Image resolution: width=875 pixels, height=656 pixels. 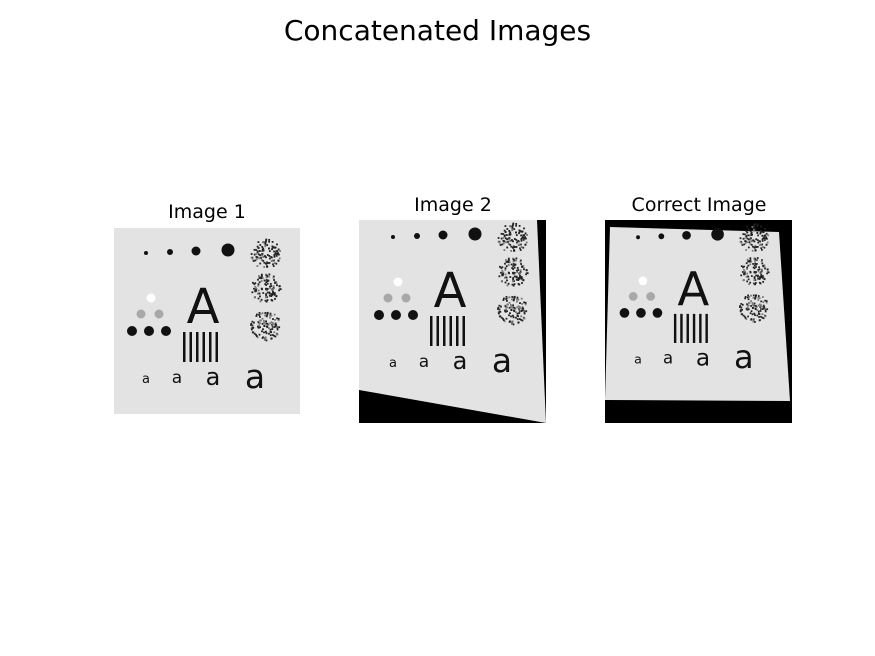 I want to click on image-1-test-chart: Aa a a a, so click(x=207, y=321).